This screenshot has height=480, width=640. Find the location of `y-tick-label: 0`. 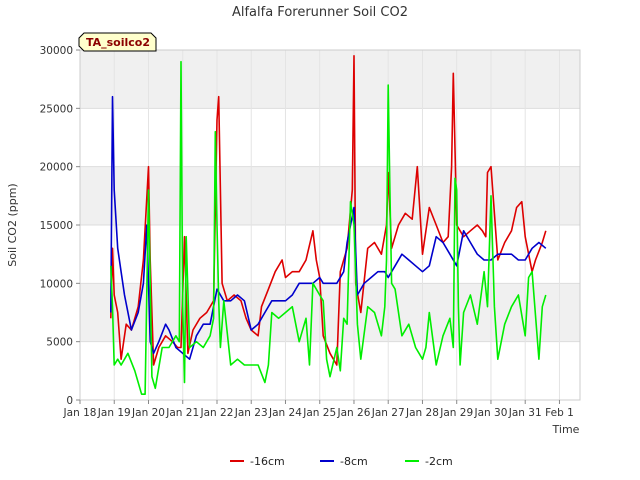

y-tick-label: 0 is located at coordinates (69, 401).